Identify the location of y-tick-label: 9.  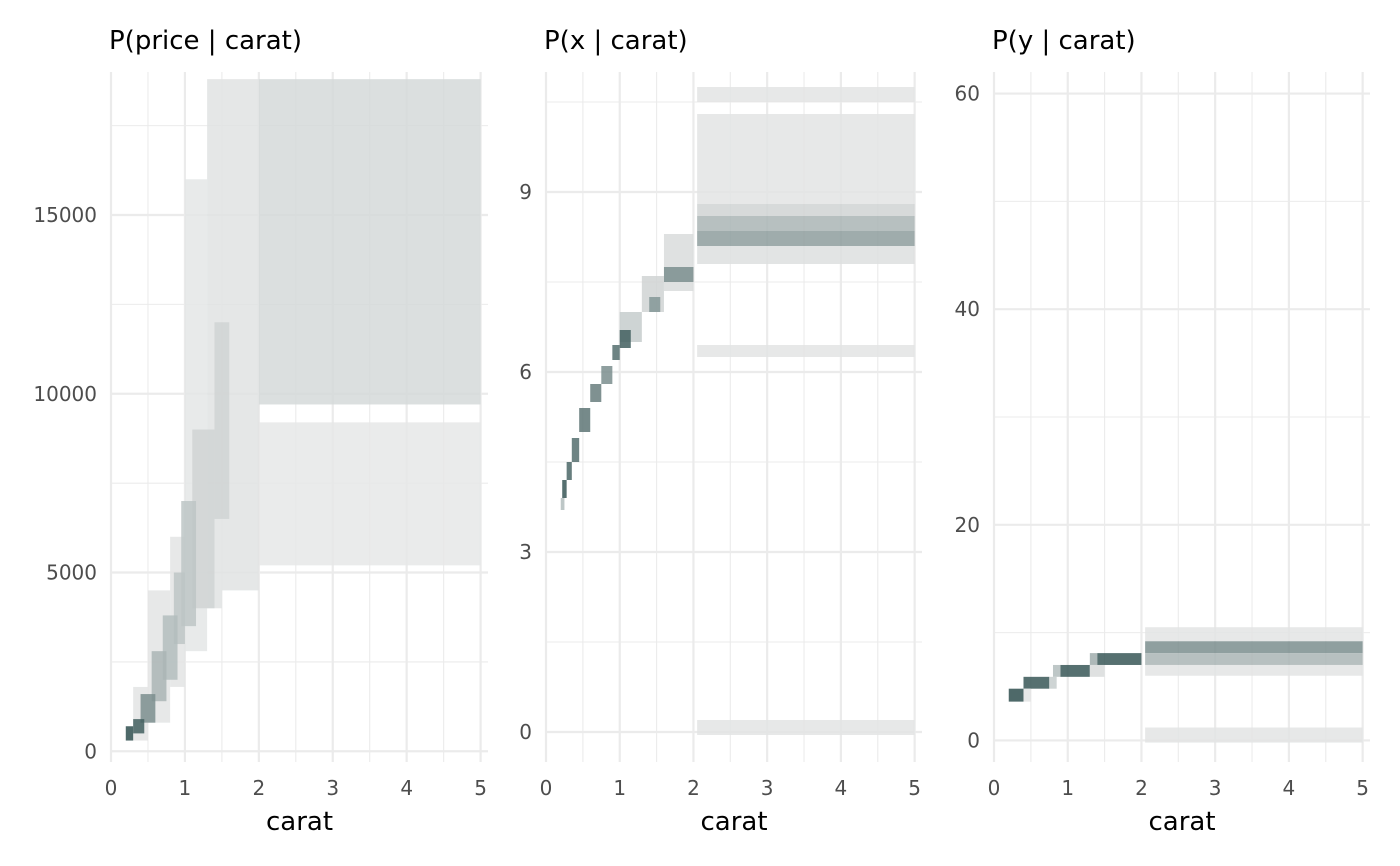
(525, 192).